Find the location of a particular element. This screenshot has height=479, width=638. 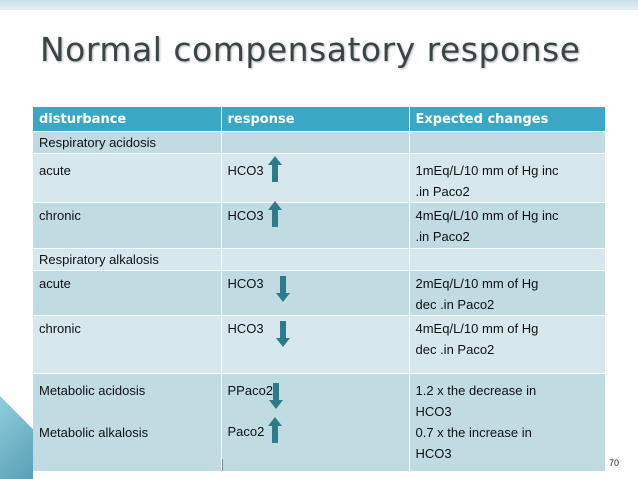

table-header-row: disturbance response Expected changes is located at coordinates (319, 119).